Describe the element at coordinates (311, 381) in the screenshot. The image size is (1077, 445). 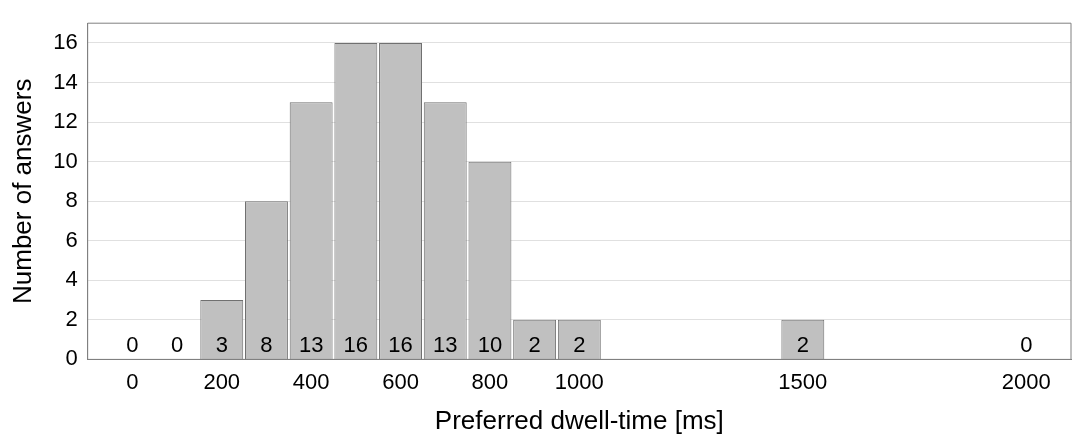
I see `x-tick-label: 400` at that location.